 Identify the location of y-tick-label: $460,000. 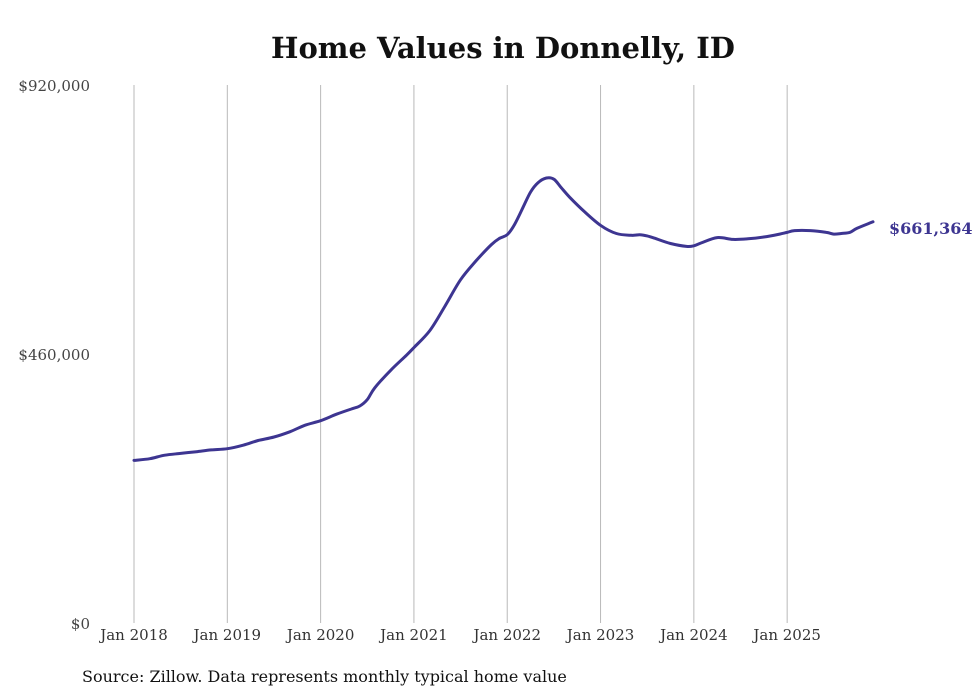
(54, 355).